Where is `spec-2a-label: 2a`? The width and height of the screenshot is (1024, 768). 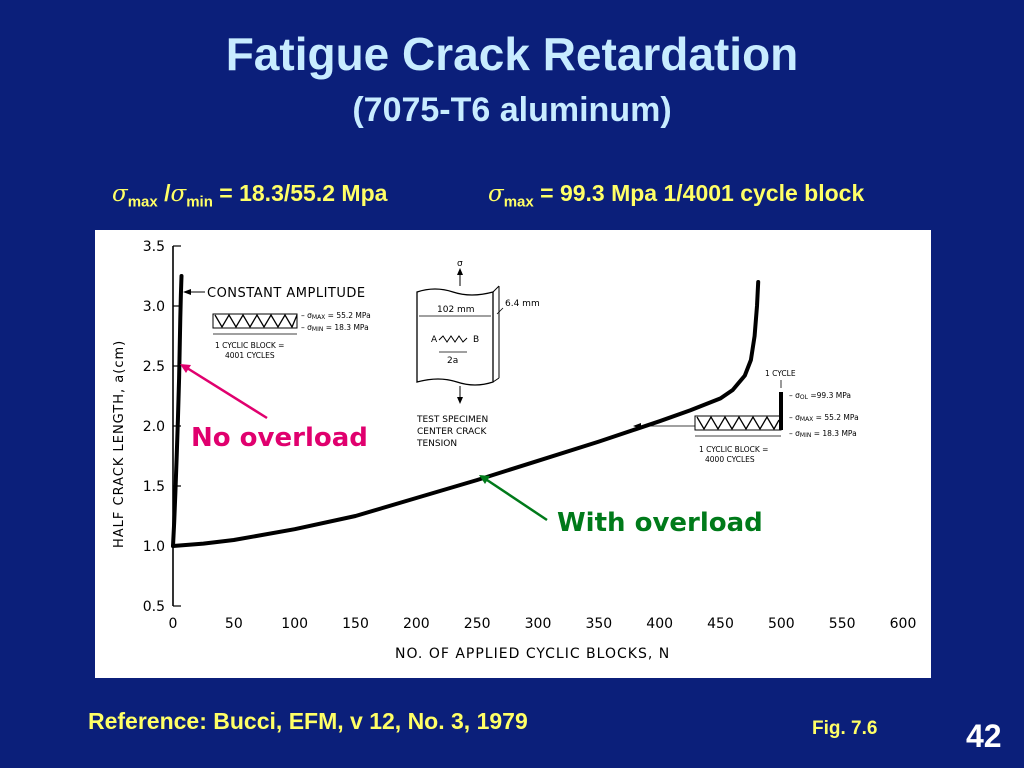 spec-2a-label: 2a is located at coordinates (452, 361).